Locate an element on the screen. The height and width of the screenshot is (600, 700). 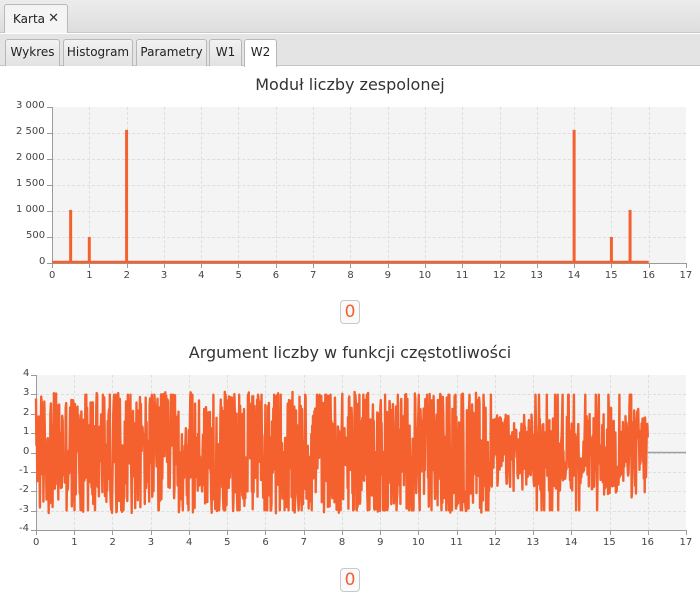
y-tick-label: 3 is located at coordinates (26, 393).